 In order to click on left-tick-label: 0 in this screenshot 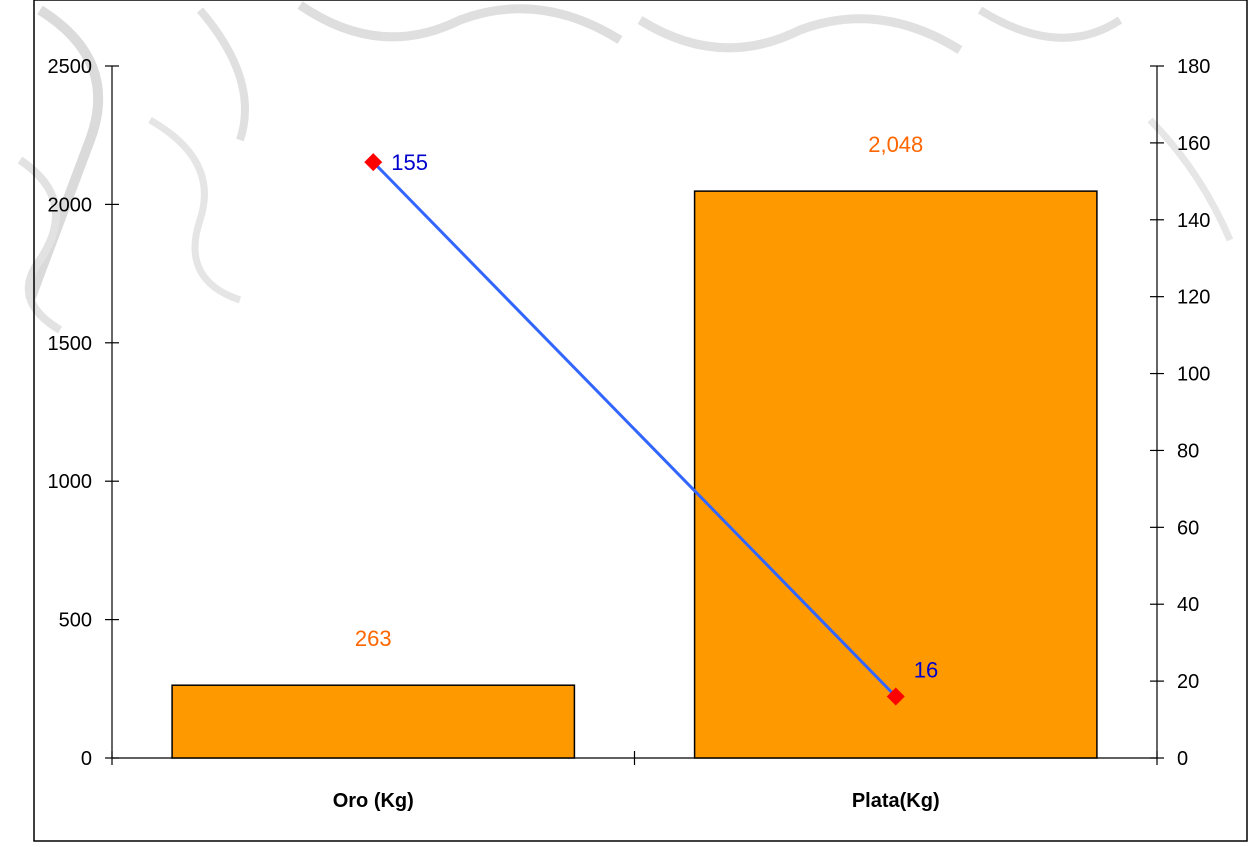, I will do `click(86, 759)`.